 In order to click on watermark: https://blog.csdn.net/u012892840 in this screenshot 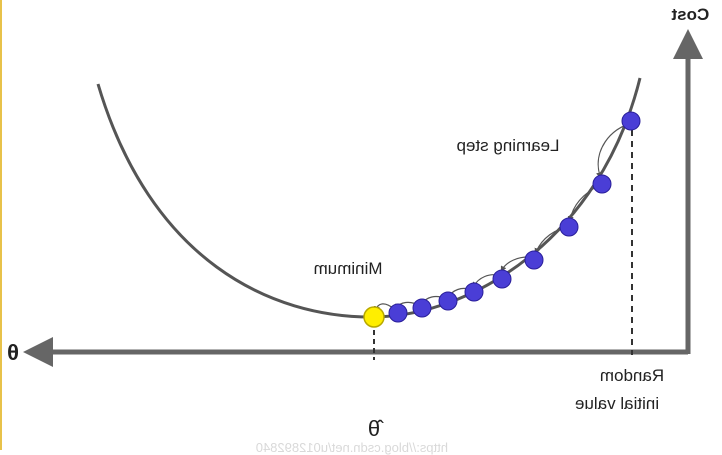, I will do `click(351, 447)`.